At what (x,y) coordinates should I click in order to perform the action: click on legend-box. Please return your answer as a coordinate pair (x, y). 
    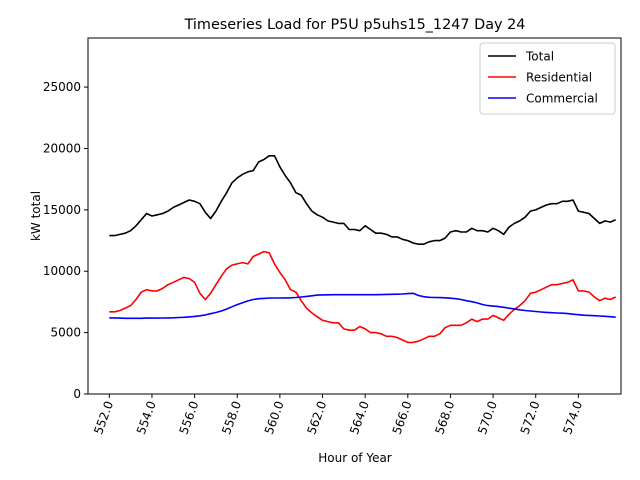
    Looking at the image, I should click on (547, 78).